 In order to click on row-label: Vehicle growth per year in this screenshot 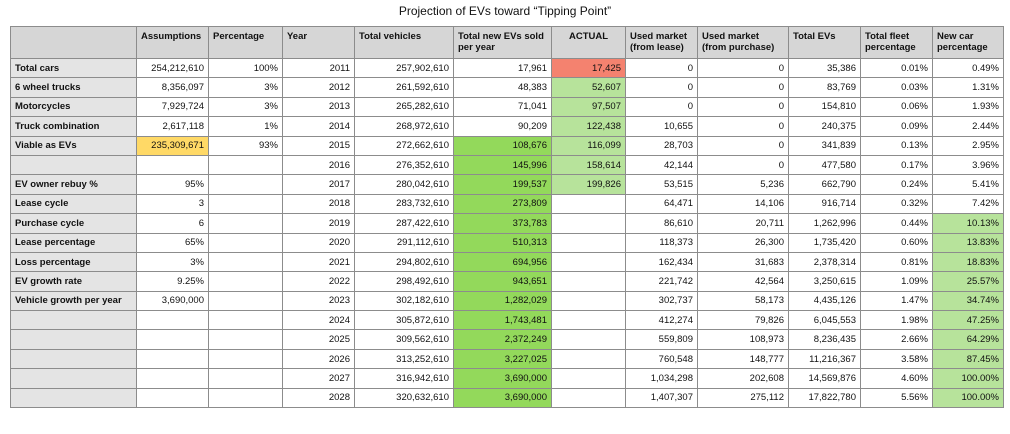, I will do `click(73, 301)`.